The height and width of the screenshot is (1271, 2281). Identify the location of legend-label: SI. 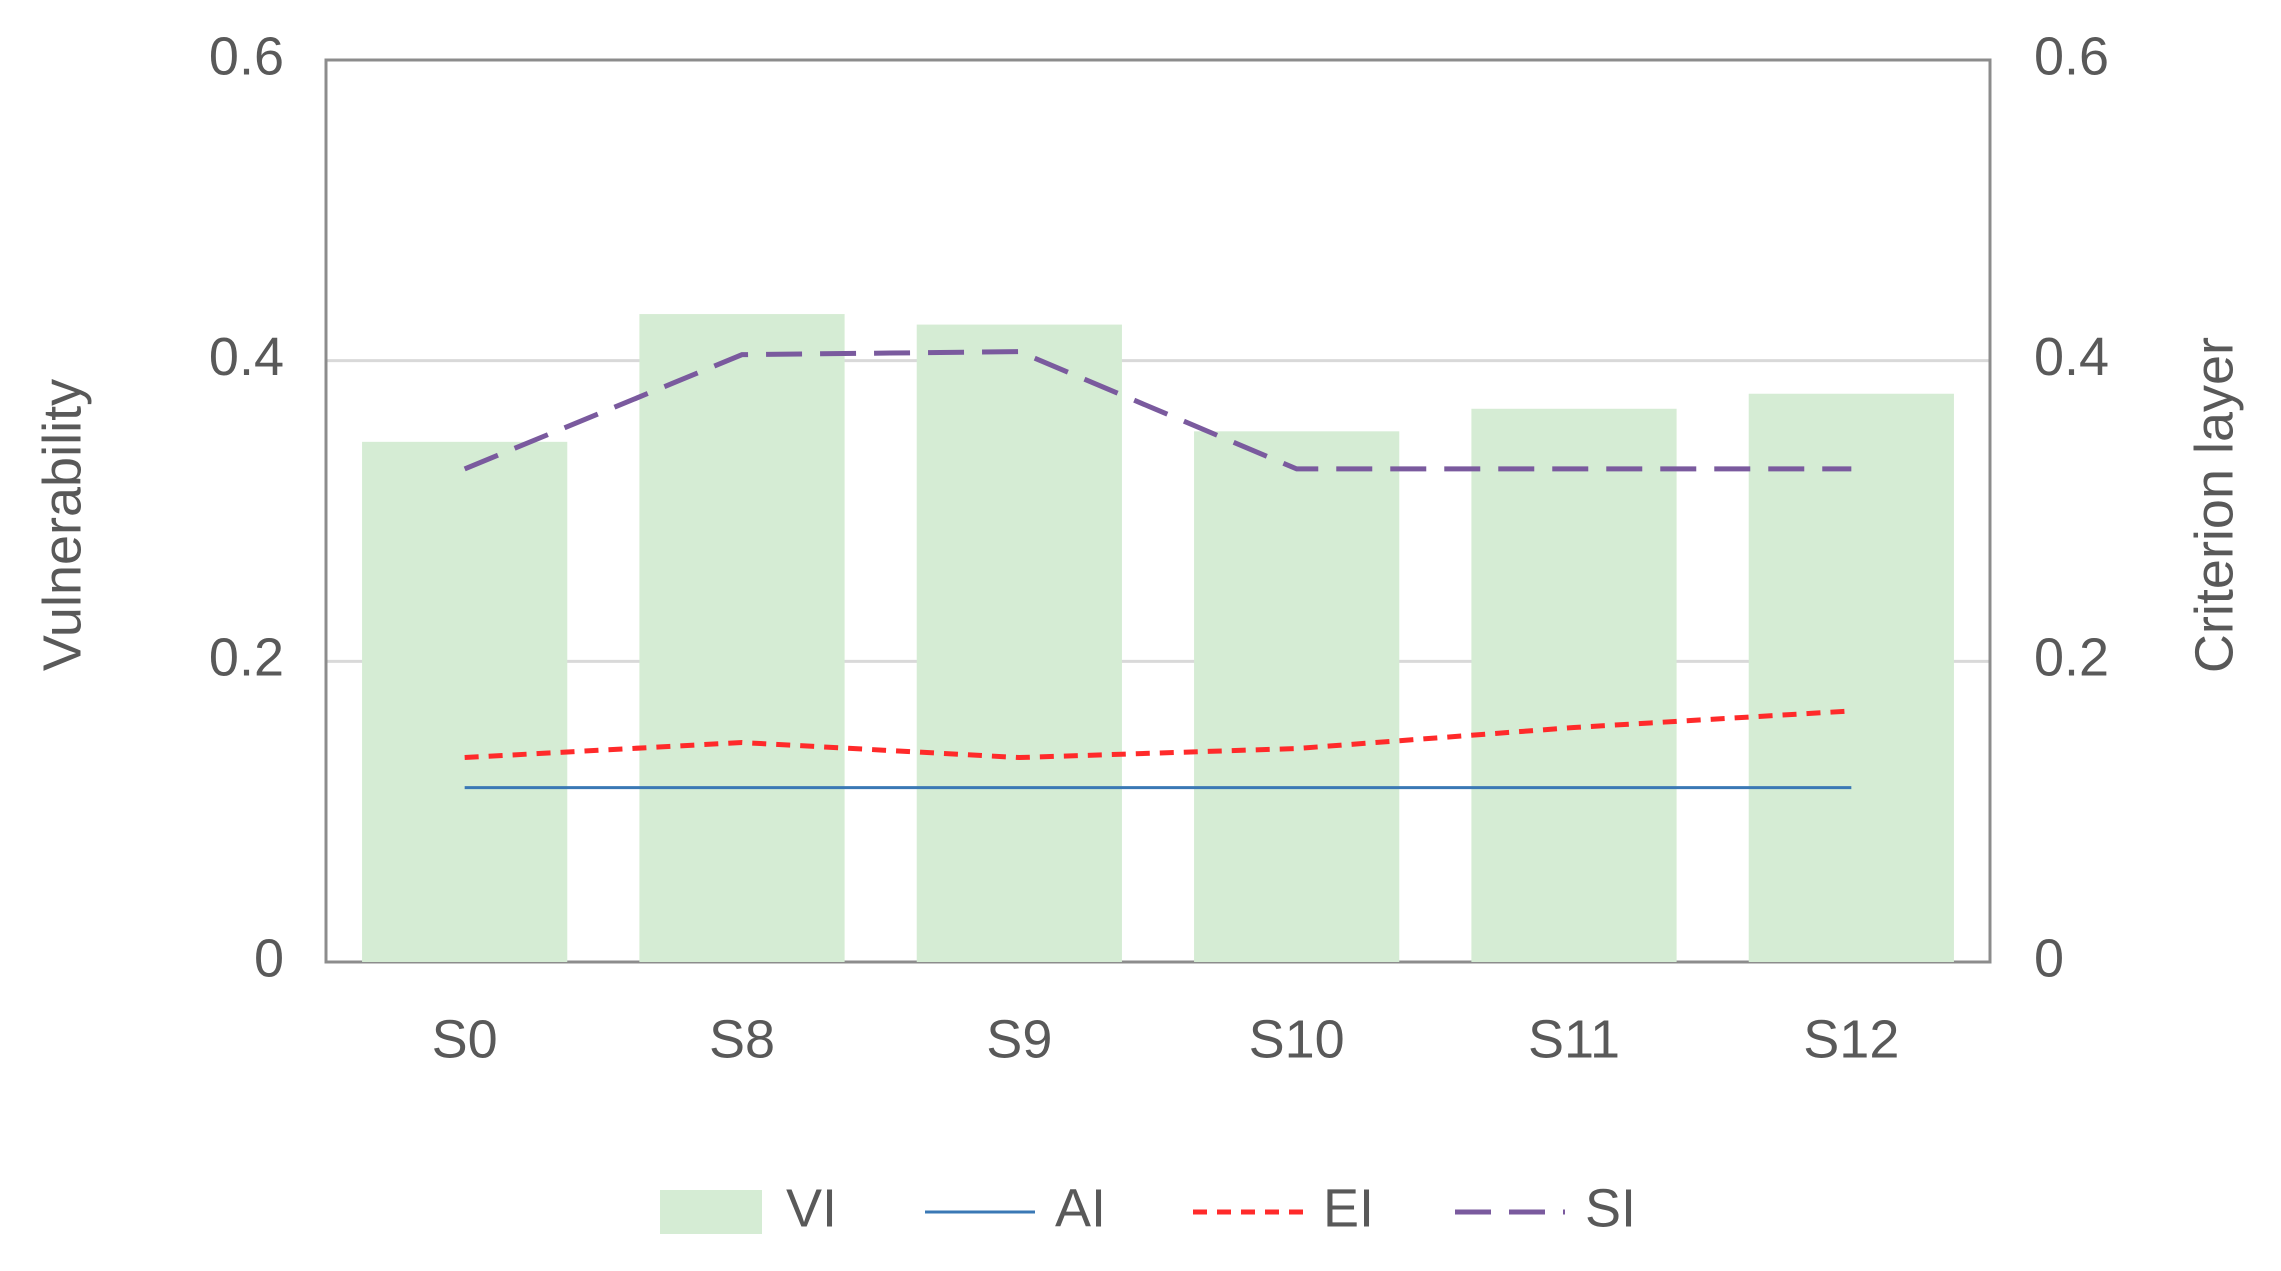
(1610, 1208).